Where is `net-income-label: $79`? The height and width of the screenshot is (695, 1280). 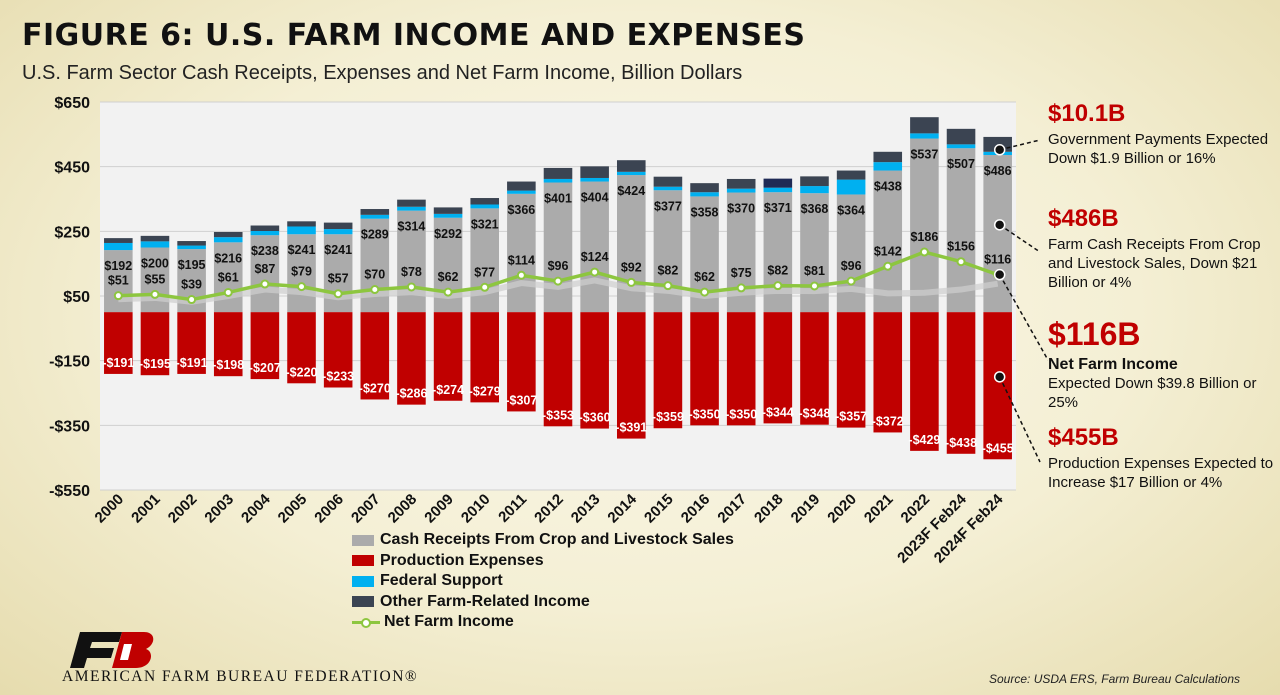
net-income-label: $79 is located at coordinates (301, 272).